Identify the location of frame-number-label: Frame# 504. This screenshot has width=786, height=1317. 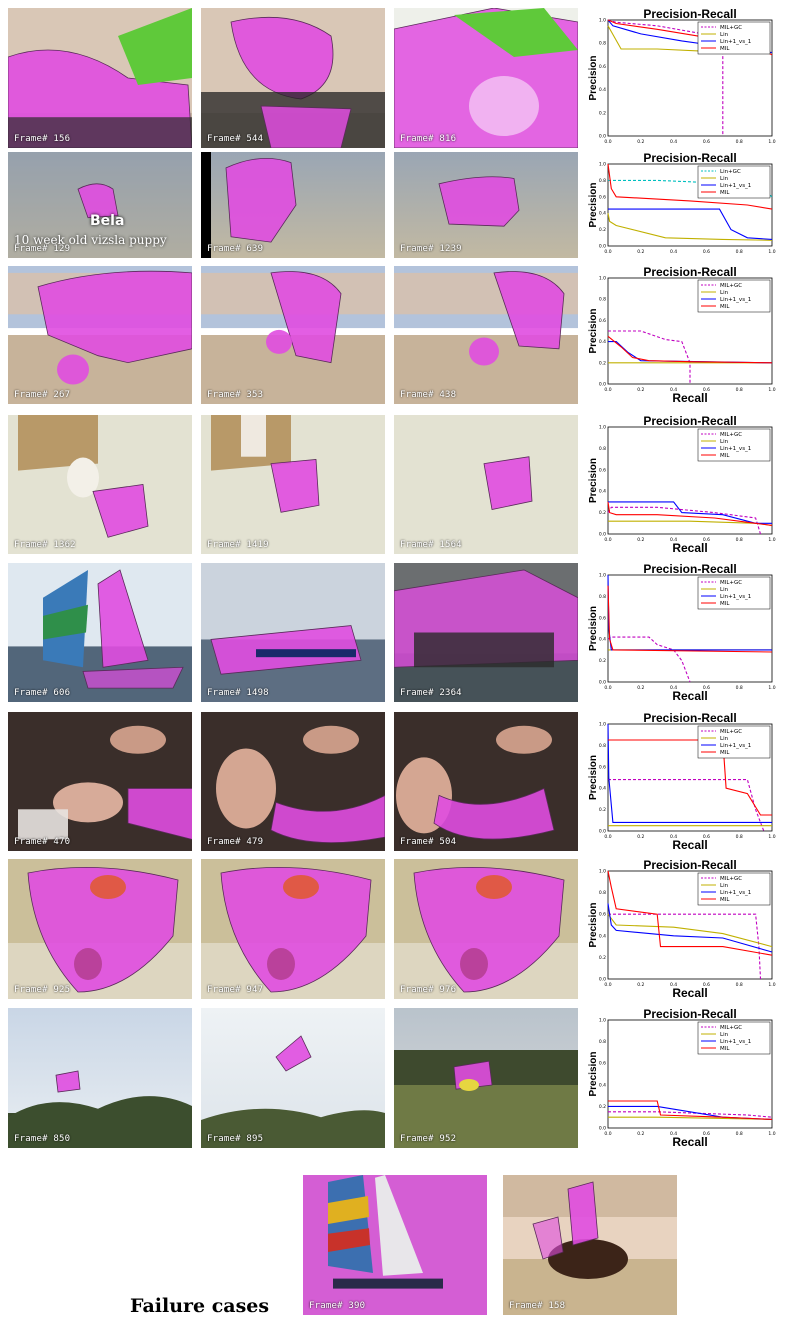
(428, 842).